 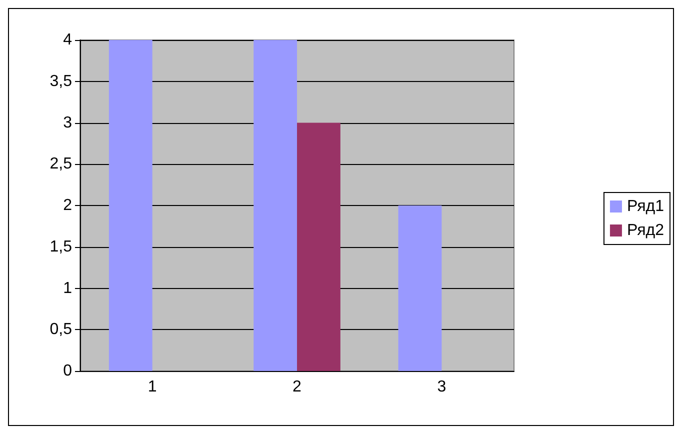 I want to click on legend-label: Ряд2, so click(x=645, y=230).